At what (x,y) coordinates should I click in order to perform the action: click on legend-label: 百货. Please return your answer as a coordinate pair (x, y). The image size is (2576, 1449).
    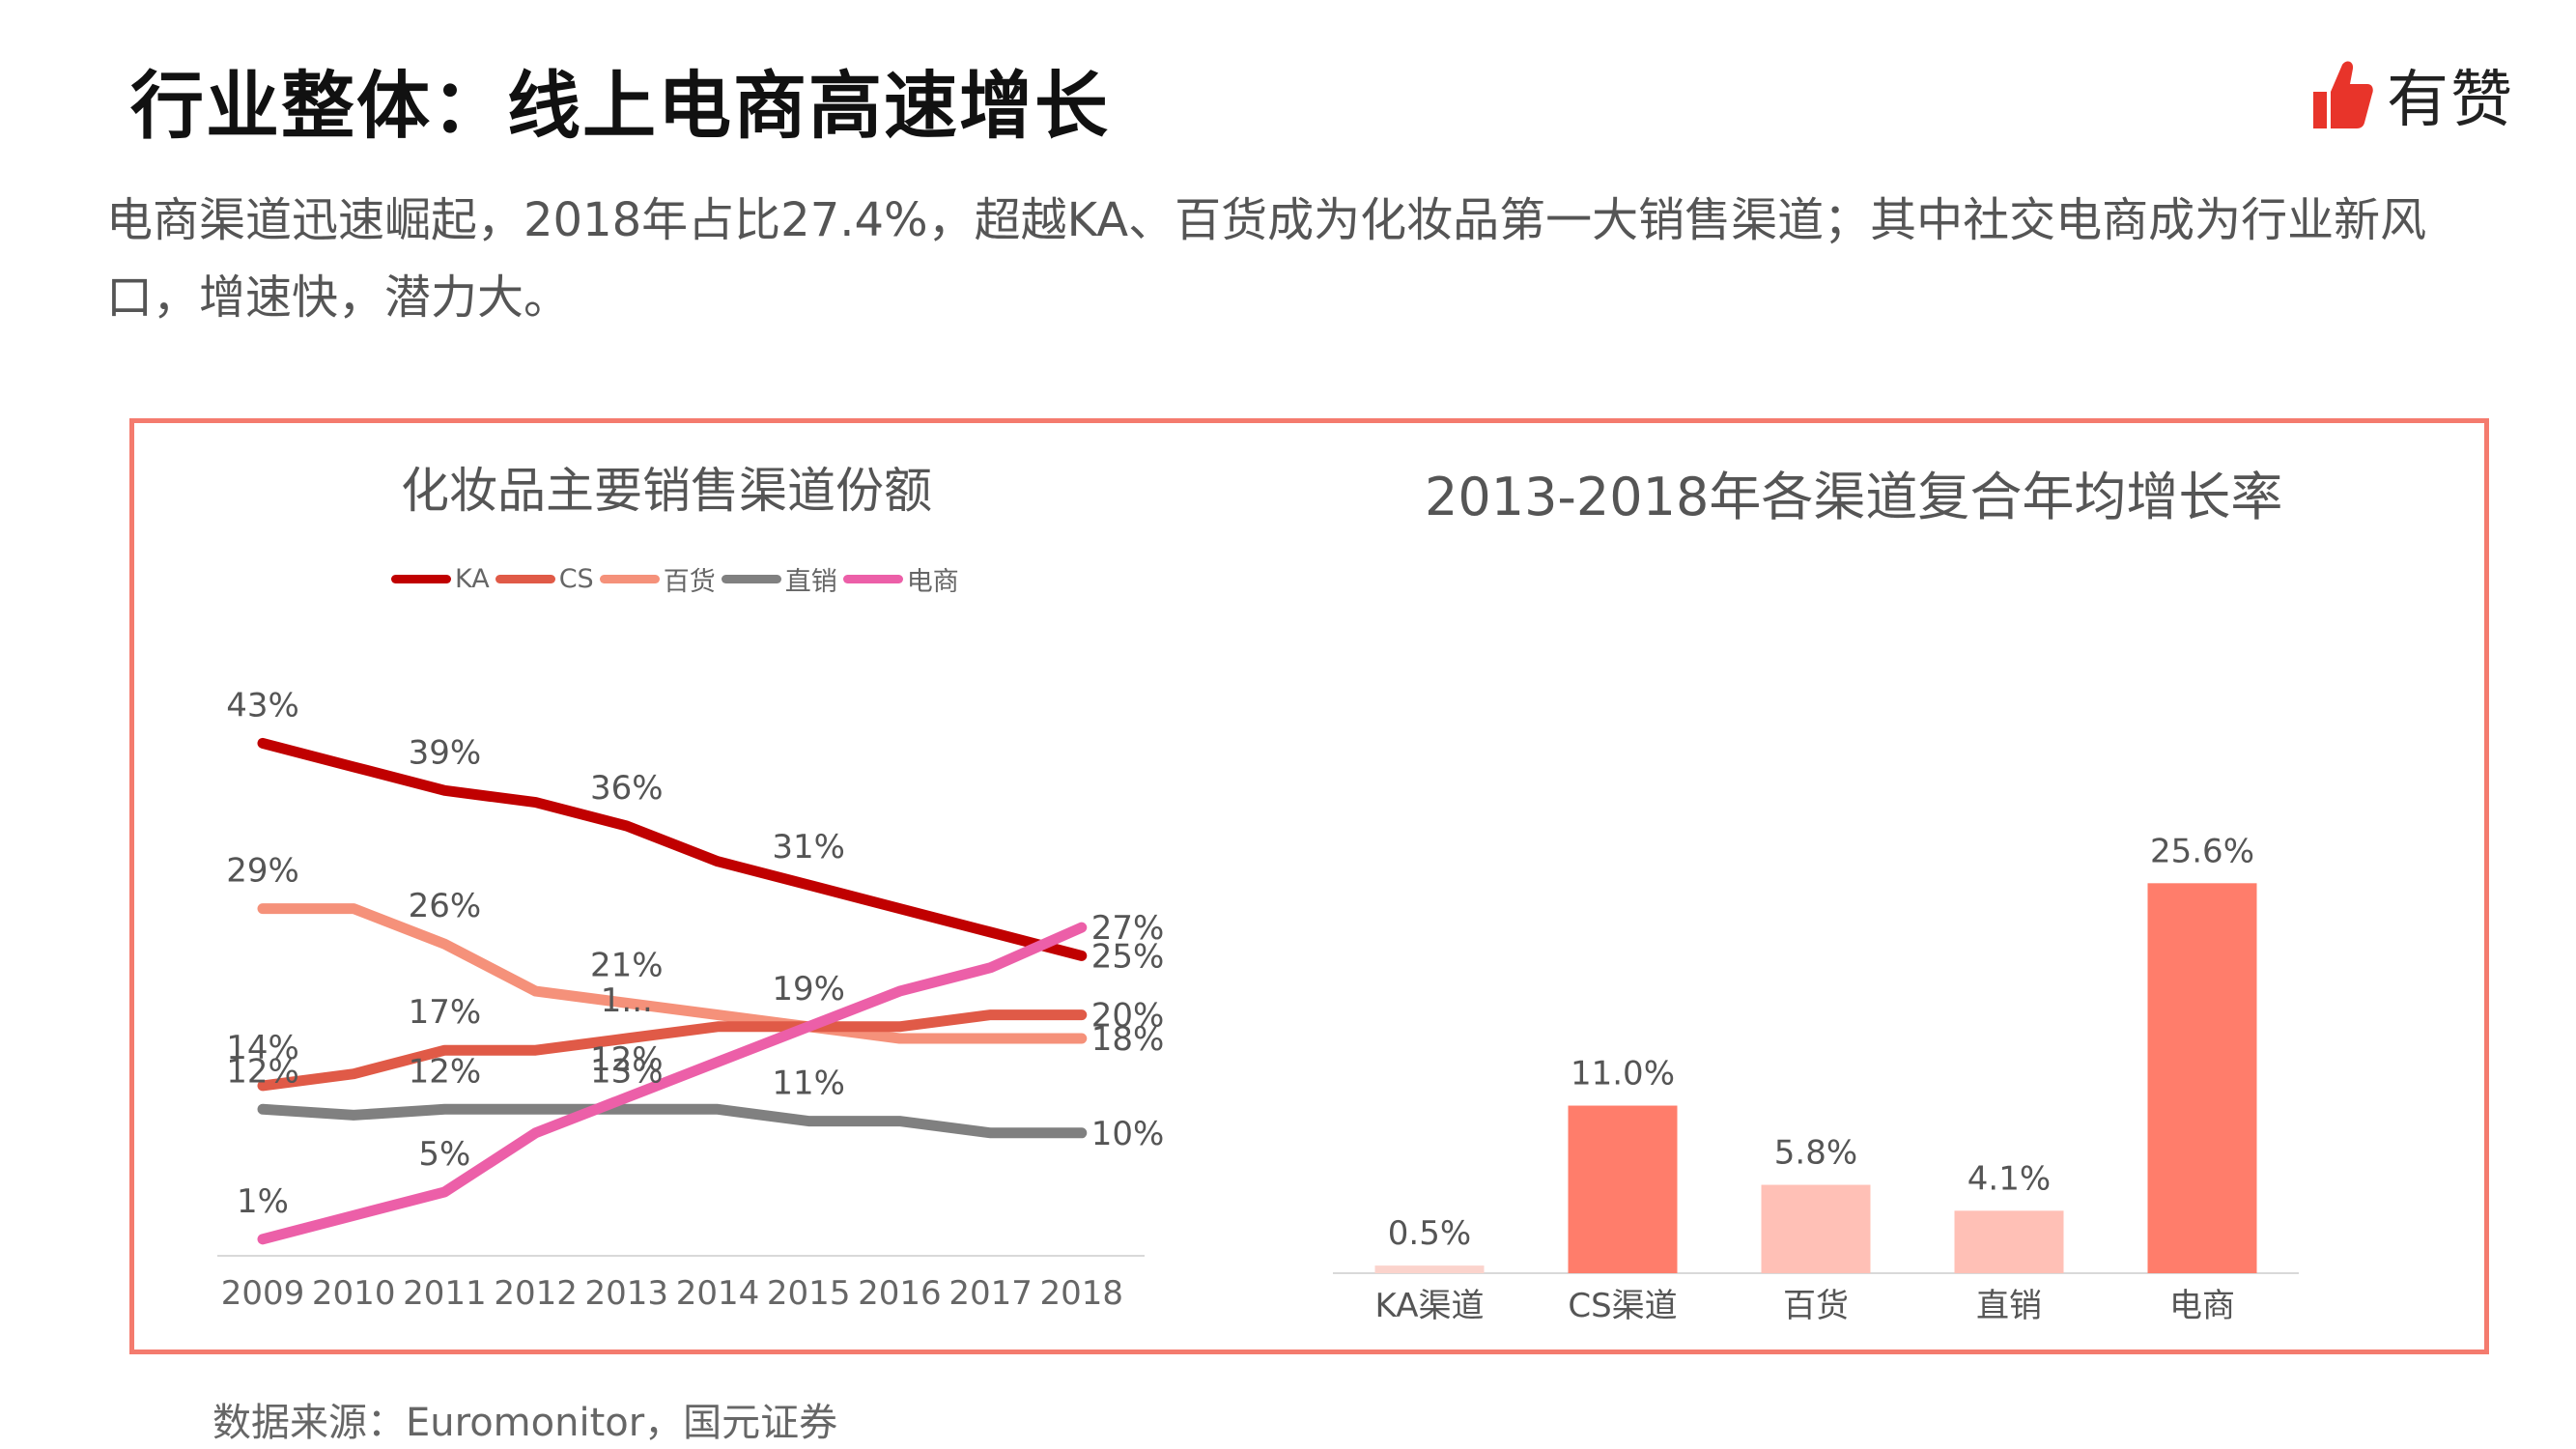
    Looking at the image, I should click on (689, 582).